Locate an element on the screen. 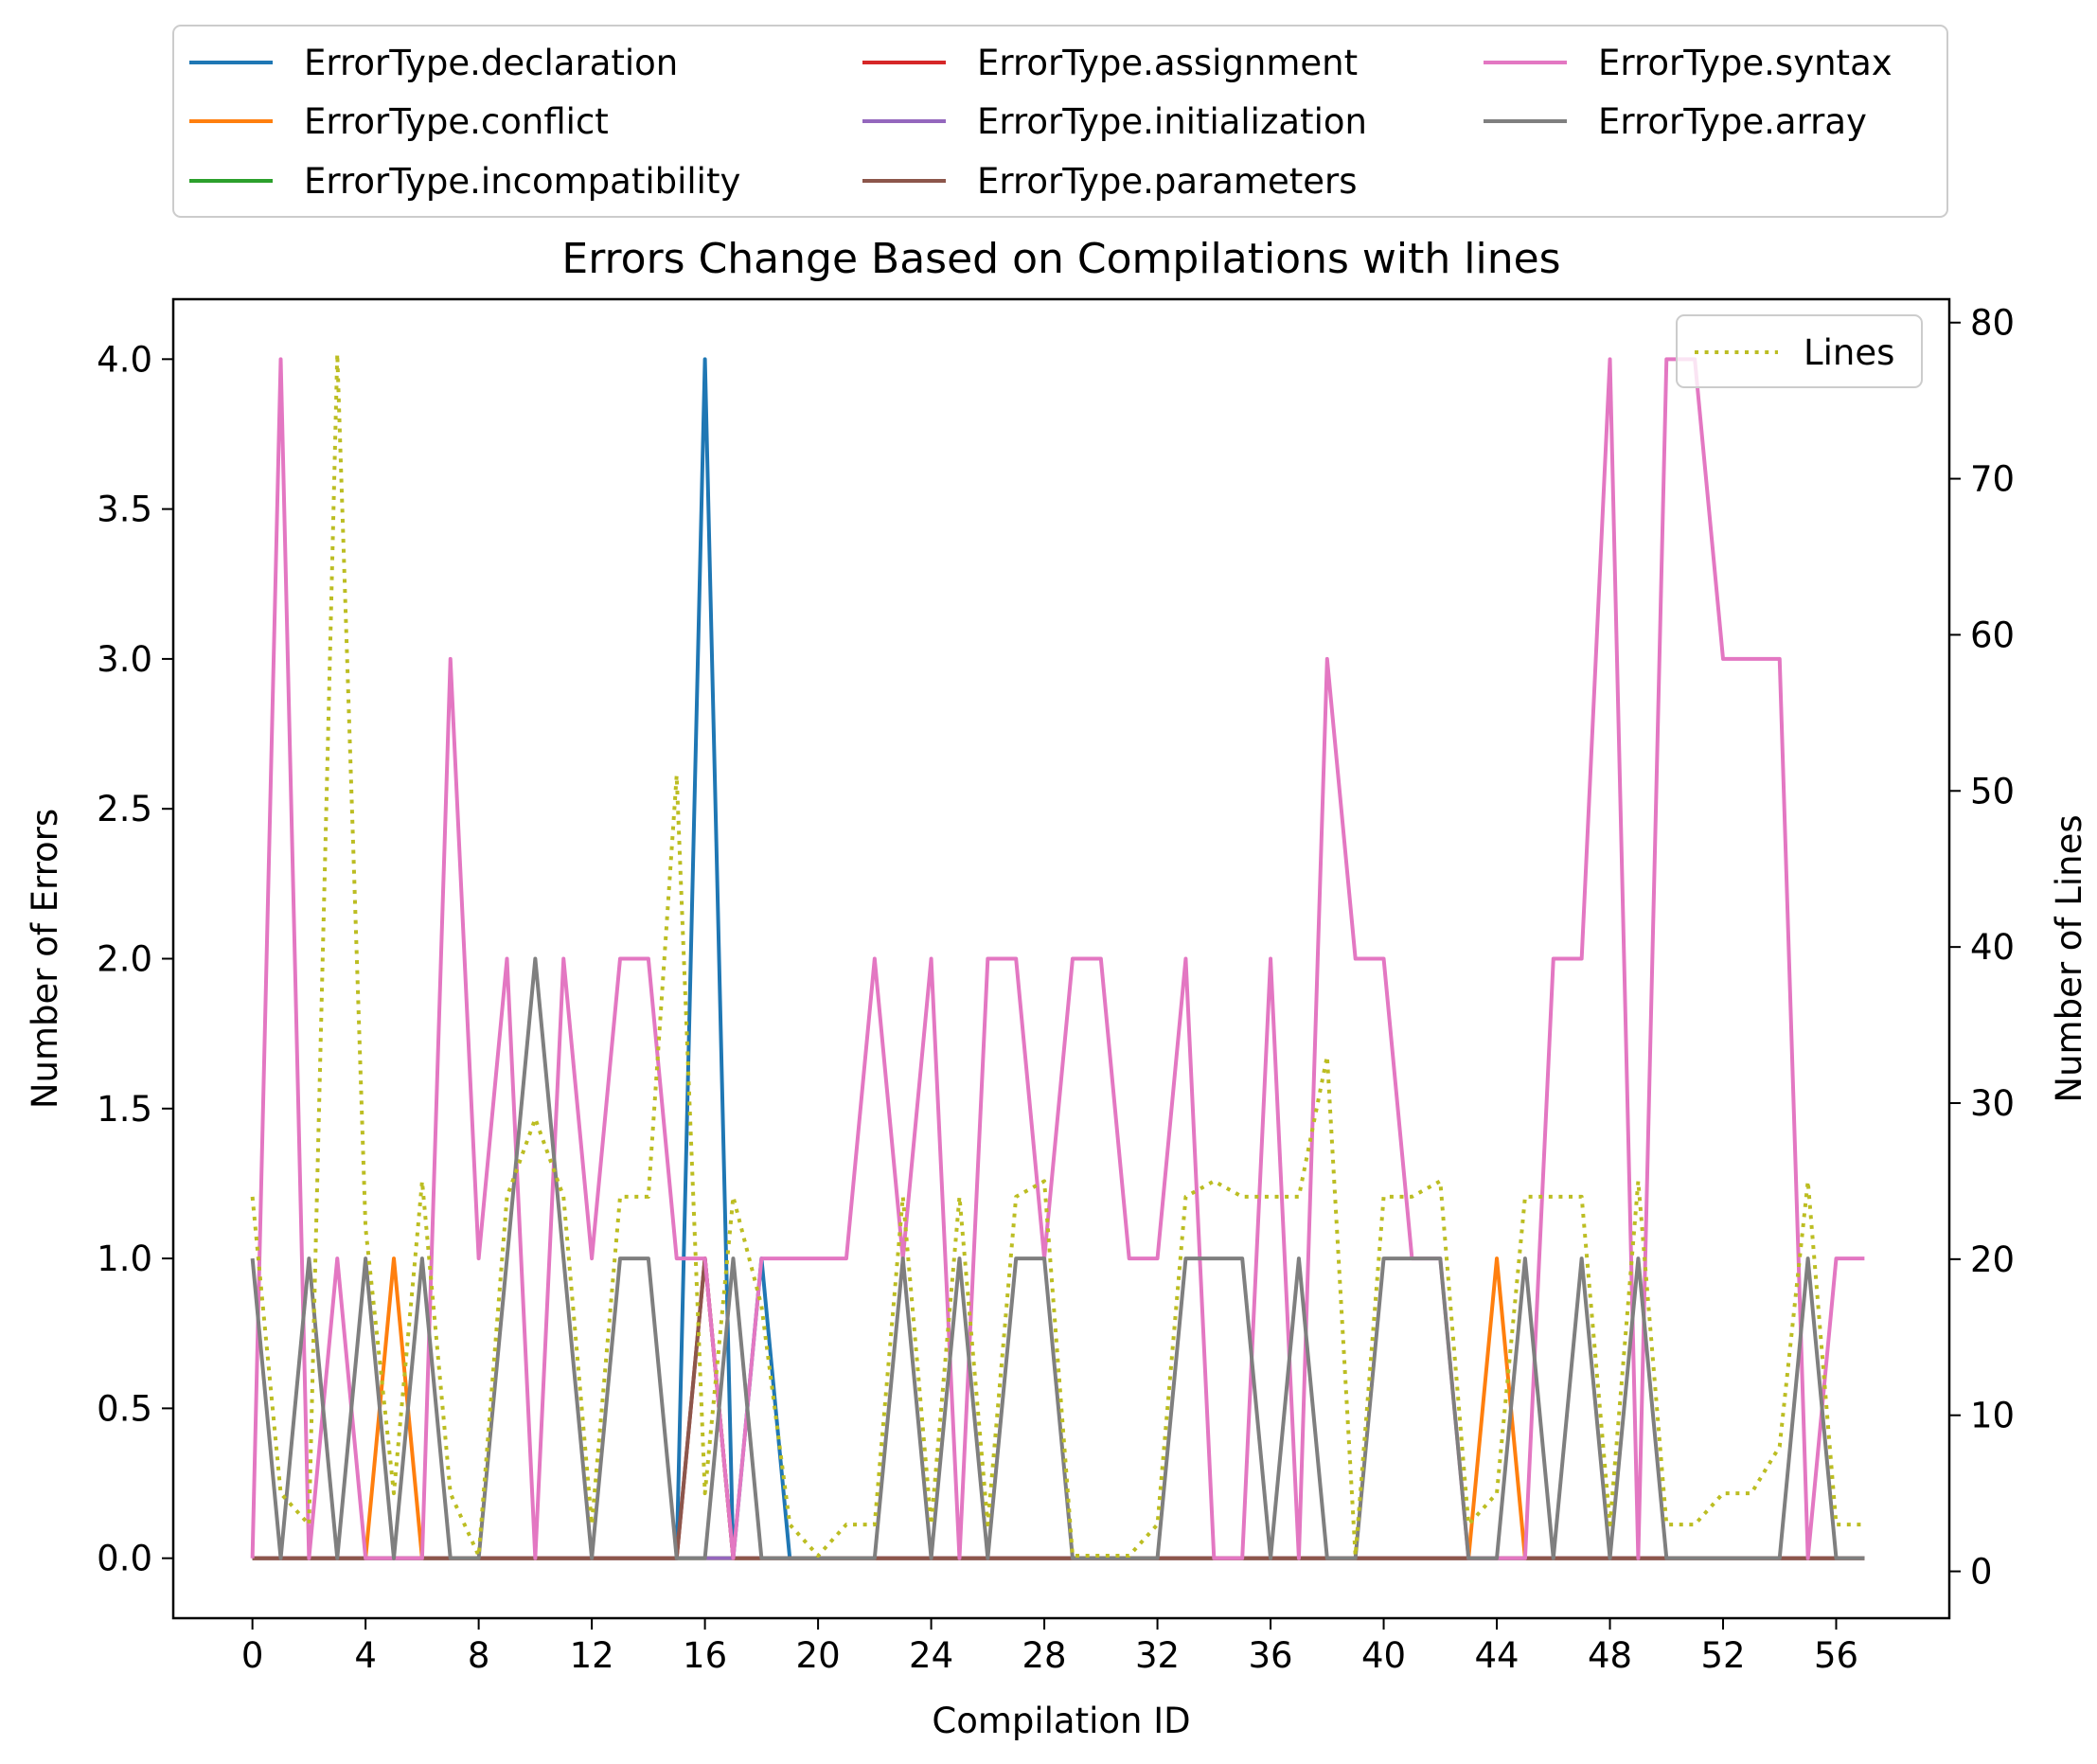 The image size is (2097, 1764). legend-label: ErrorType.syntax is located at coordinates (1745, 63).